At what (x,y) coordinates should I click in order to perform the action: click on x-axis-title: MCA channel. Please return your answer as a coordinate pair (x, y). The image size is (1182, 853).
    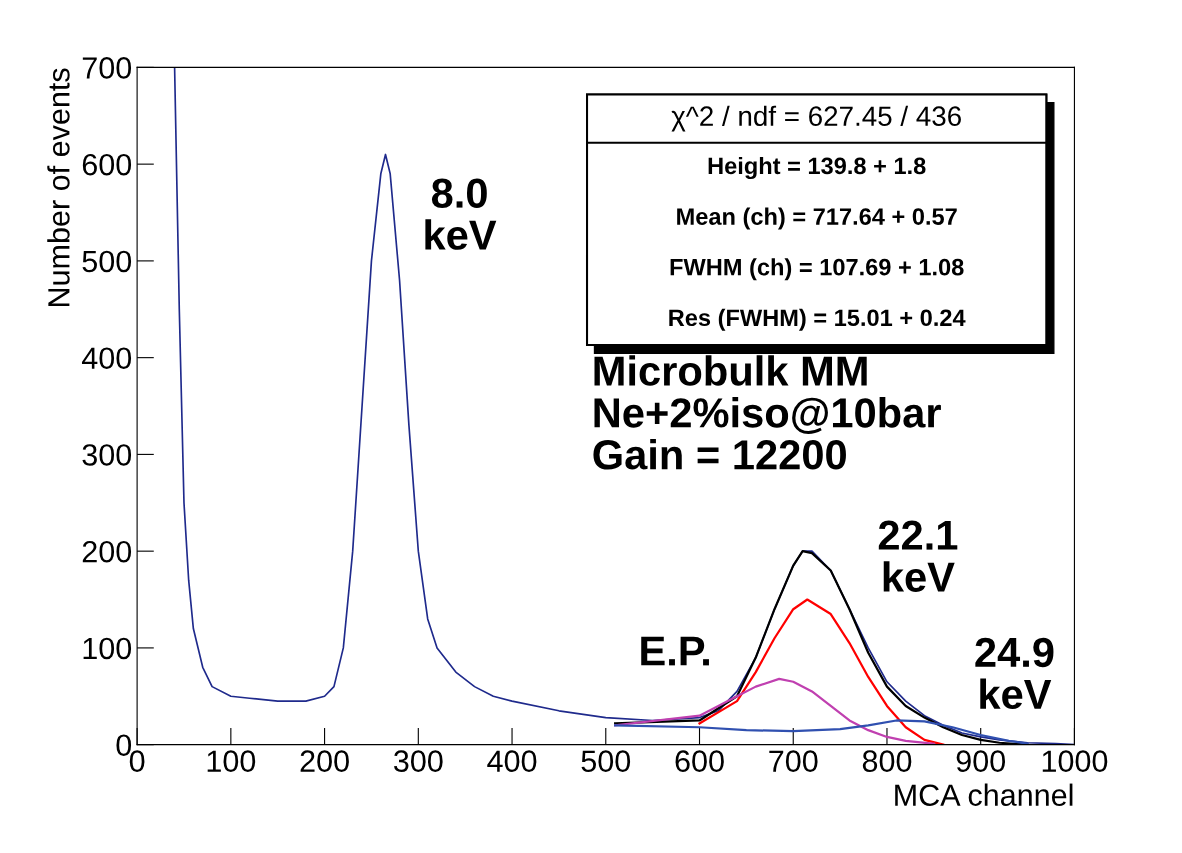
    Looking at the image, I should click on (984, 795).